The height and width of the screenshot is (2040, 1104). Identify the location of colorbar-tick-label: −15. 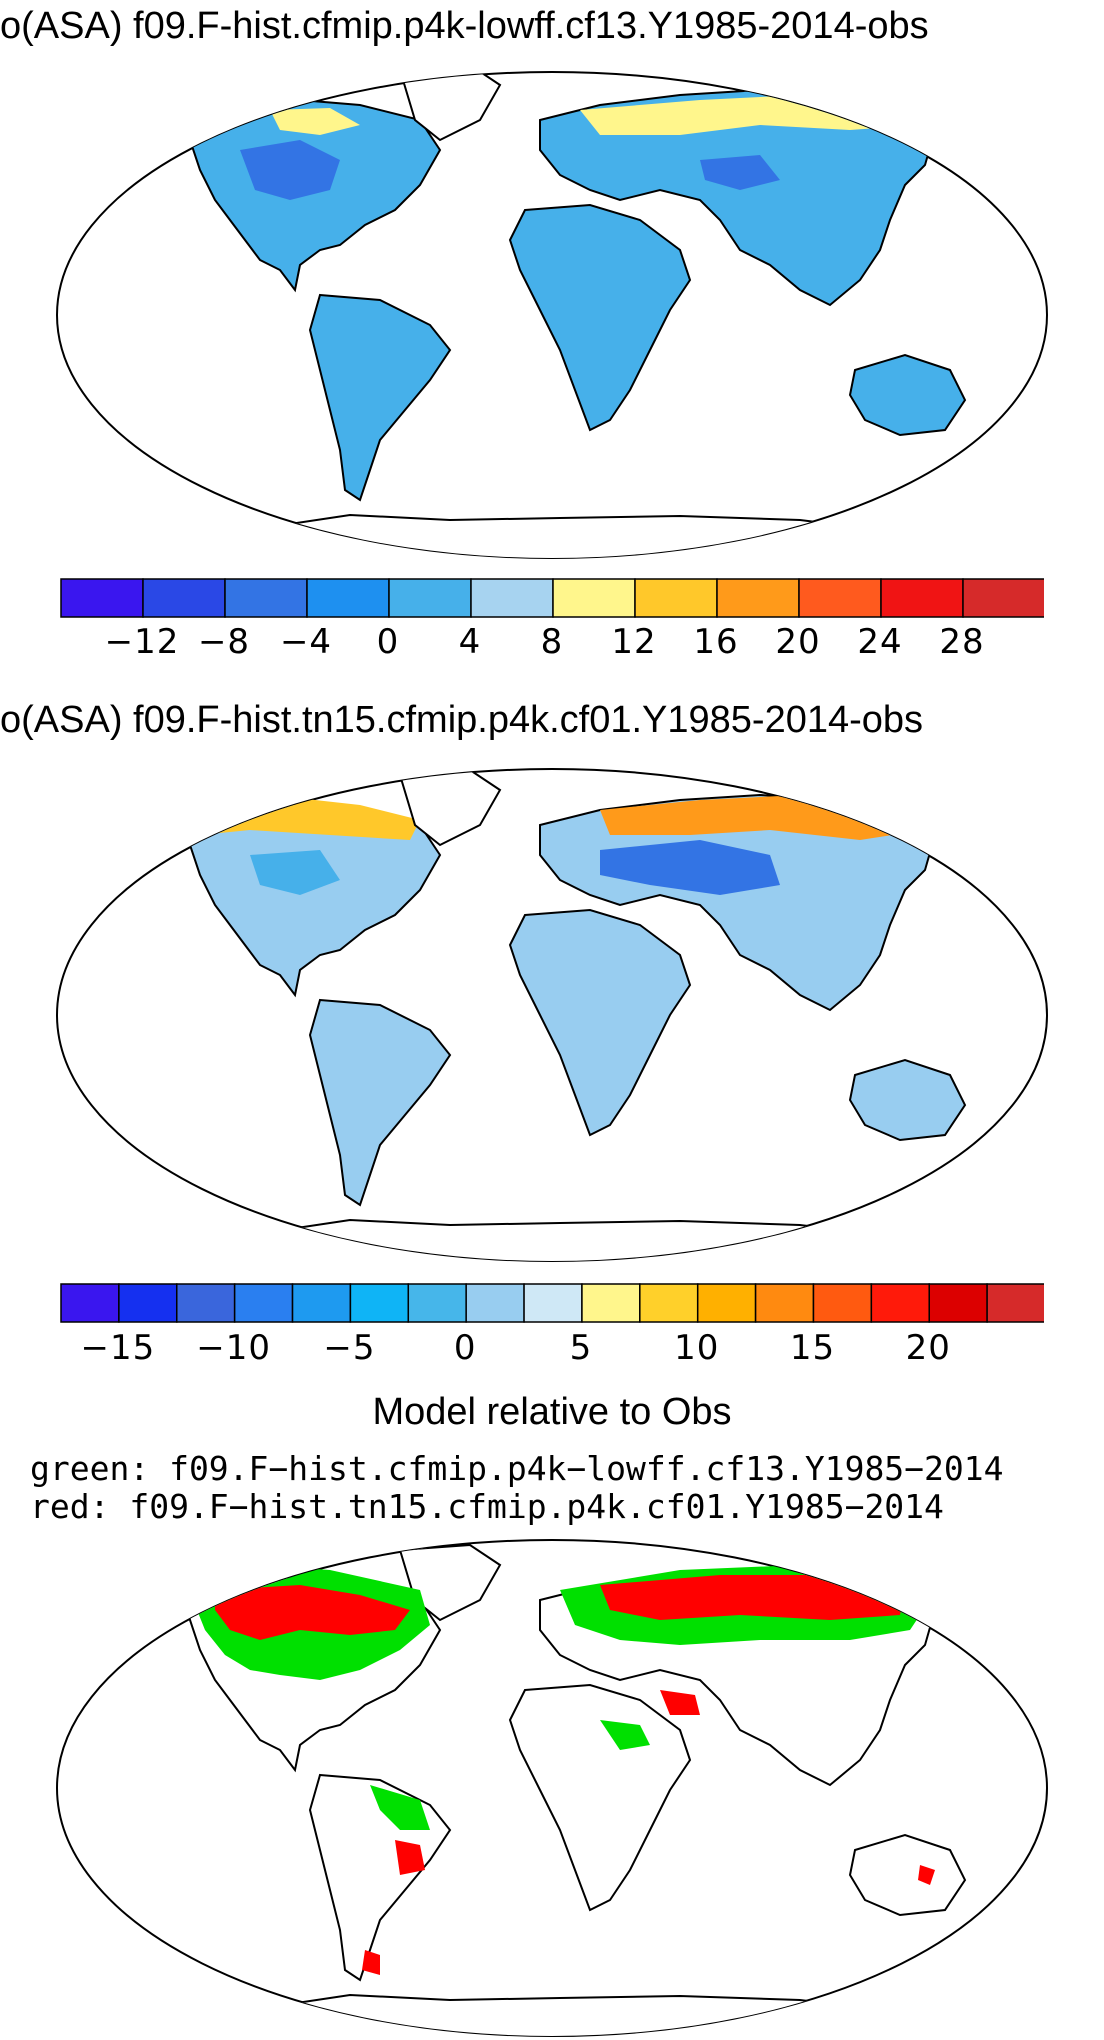
(118, 1348).